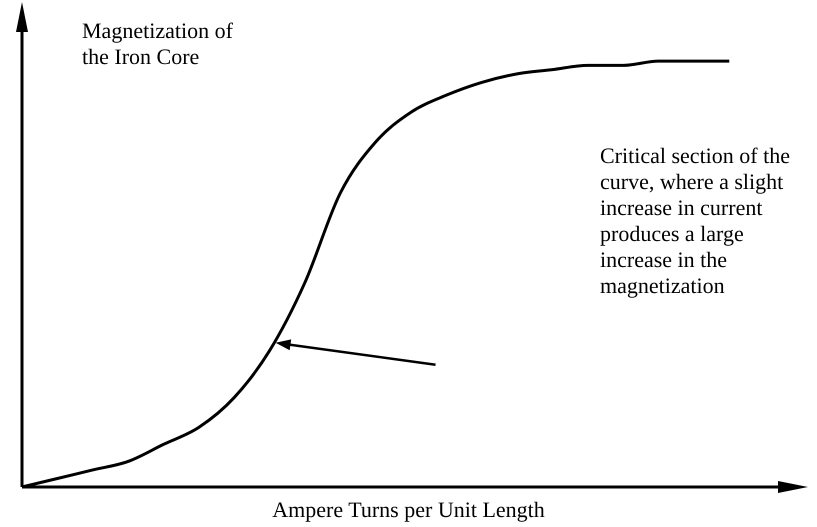 This screenshot has width=817, height=527. I want to click on annotation: Critical section of the curve, where a slight increase in current produces a large increase in the magnetization, so click(695, 221).